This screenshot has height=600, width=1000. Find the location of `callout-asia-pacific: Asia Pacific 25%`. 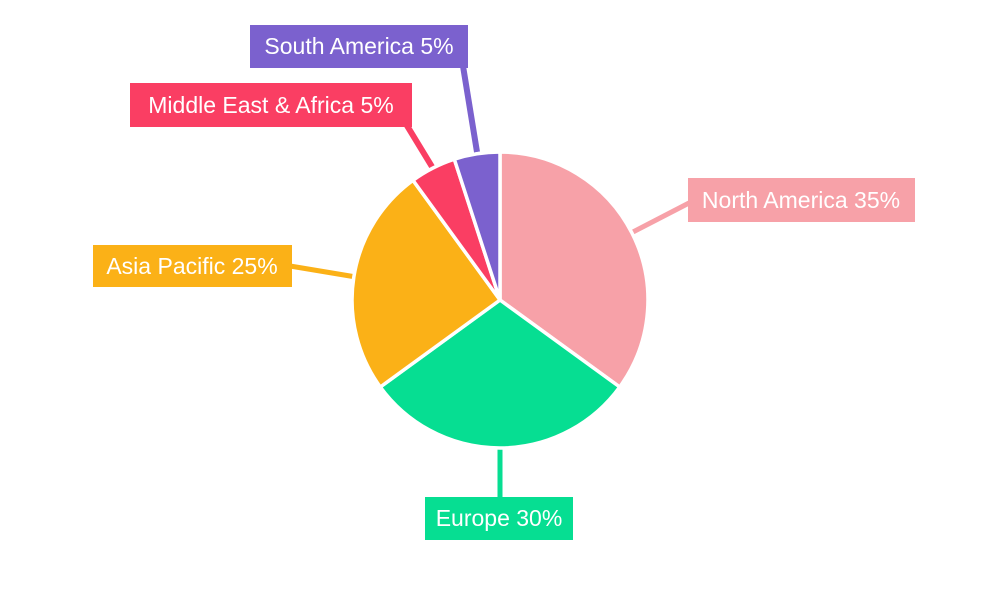

callout-asia-pacific: Asia Pacific 25% is located at coordinates (192, 266).